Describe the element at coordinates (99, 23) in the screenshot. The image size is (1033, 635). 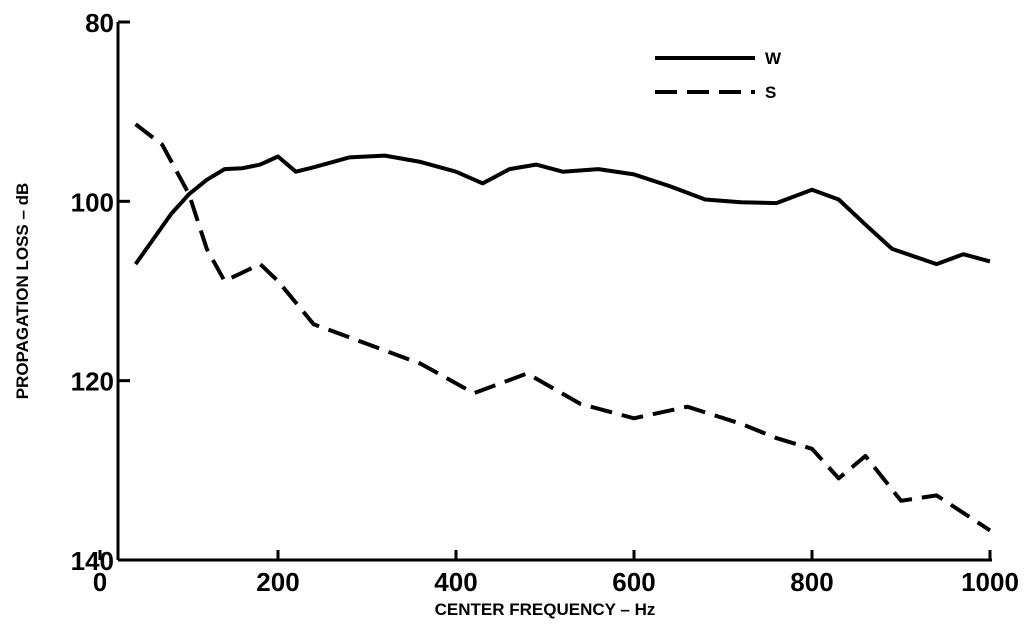
I see `y-tick-label: 80` at that location.